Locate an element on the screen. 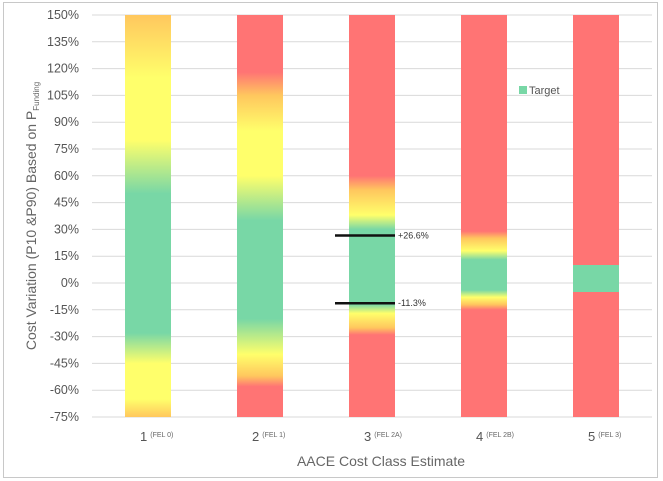 The width and height of the screenshot is (663, 481). y-axis-title-subscript: Funding is located at coordinates (36, 96).